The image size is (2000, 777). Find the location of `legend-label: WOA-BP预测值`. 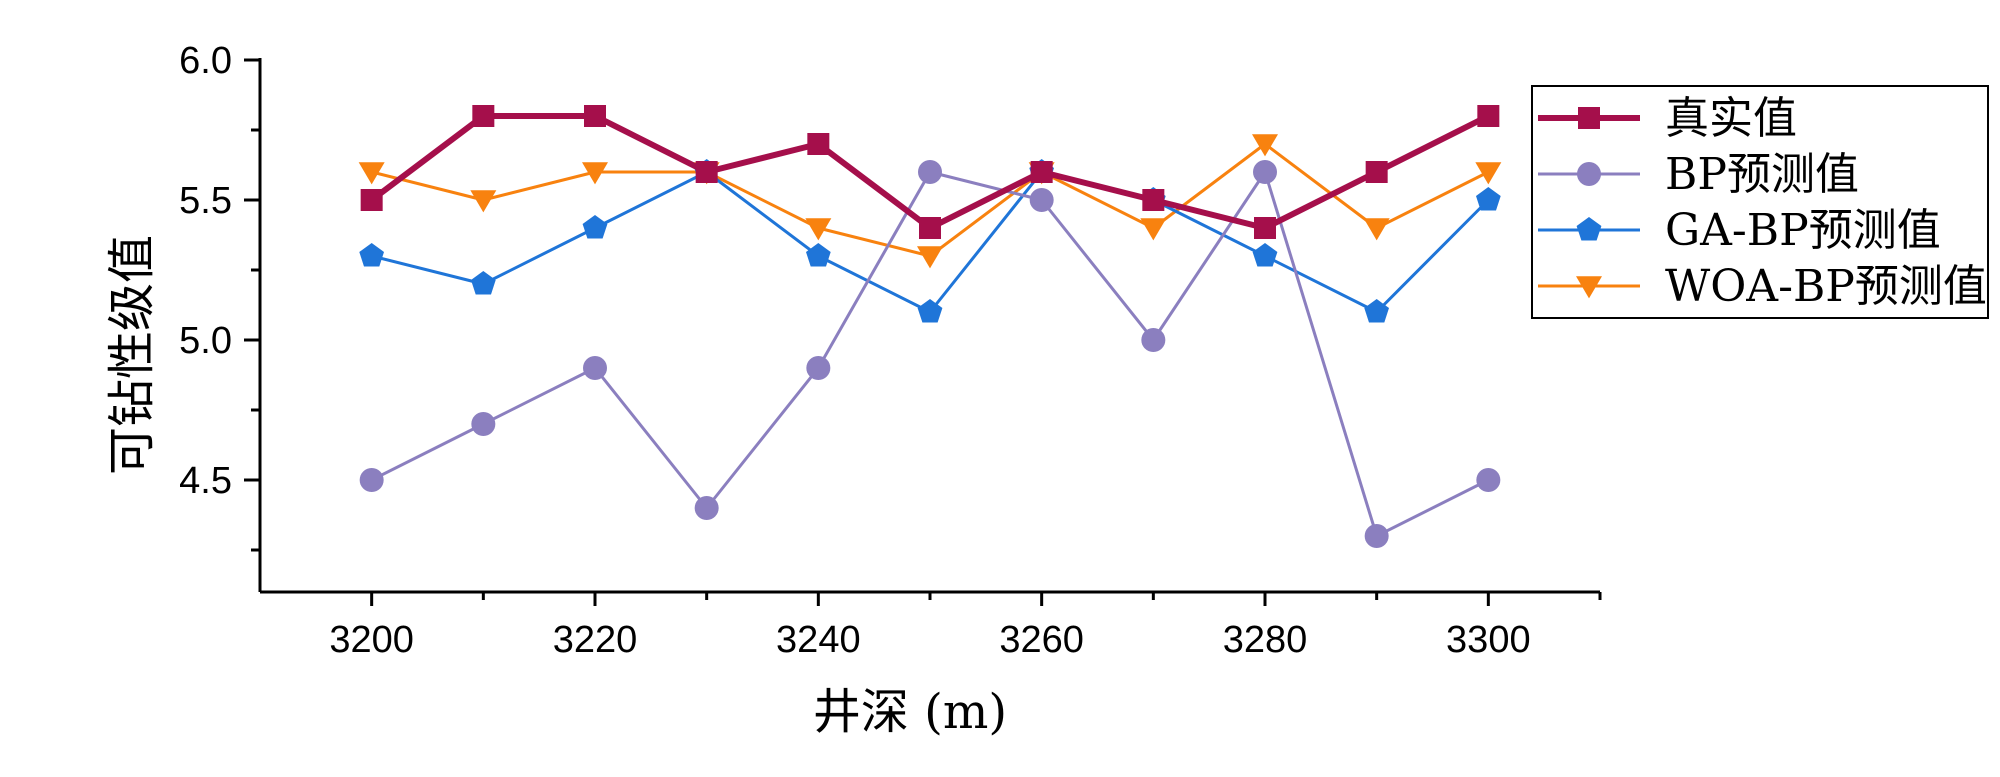

legend-label: WOA-BP预测值 is located at coordinates (1826, 286).